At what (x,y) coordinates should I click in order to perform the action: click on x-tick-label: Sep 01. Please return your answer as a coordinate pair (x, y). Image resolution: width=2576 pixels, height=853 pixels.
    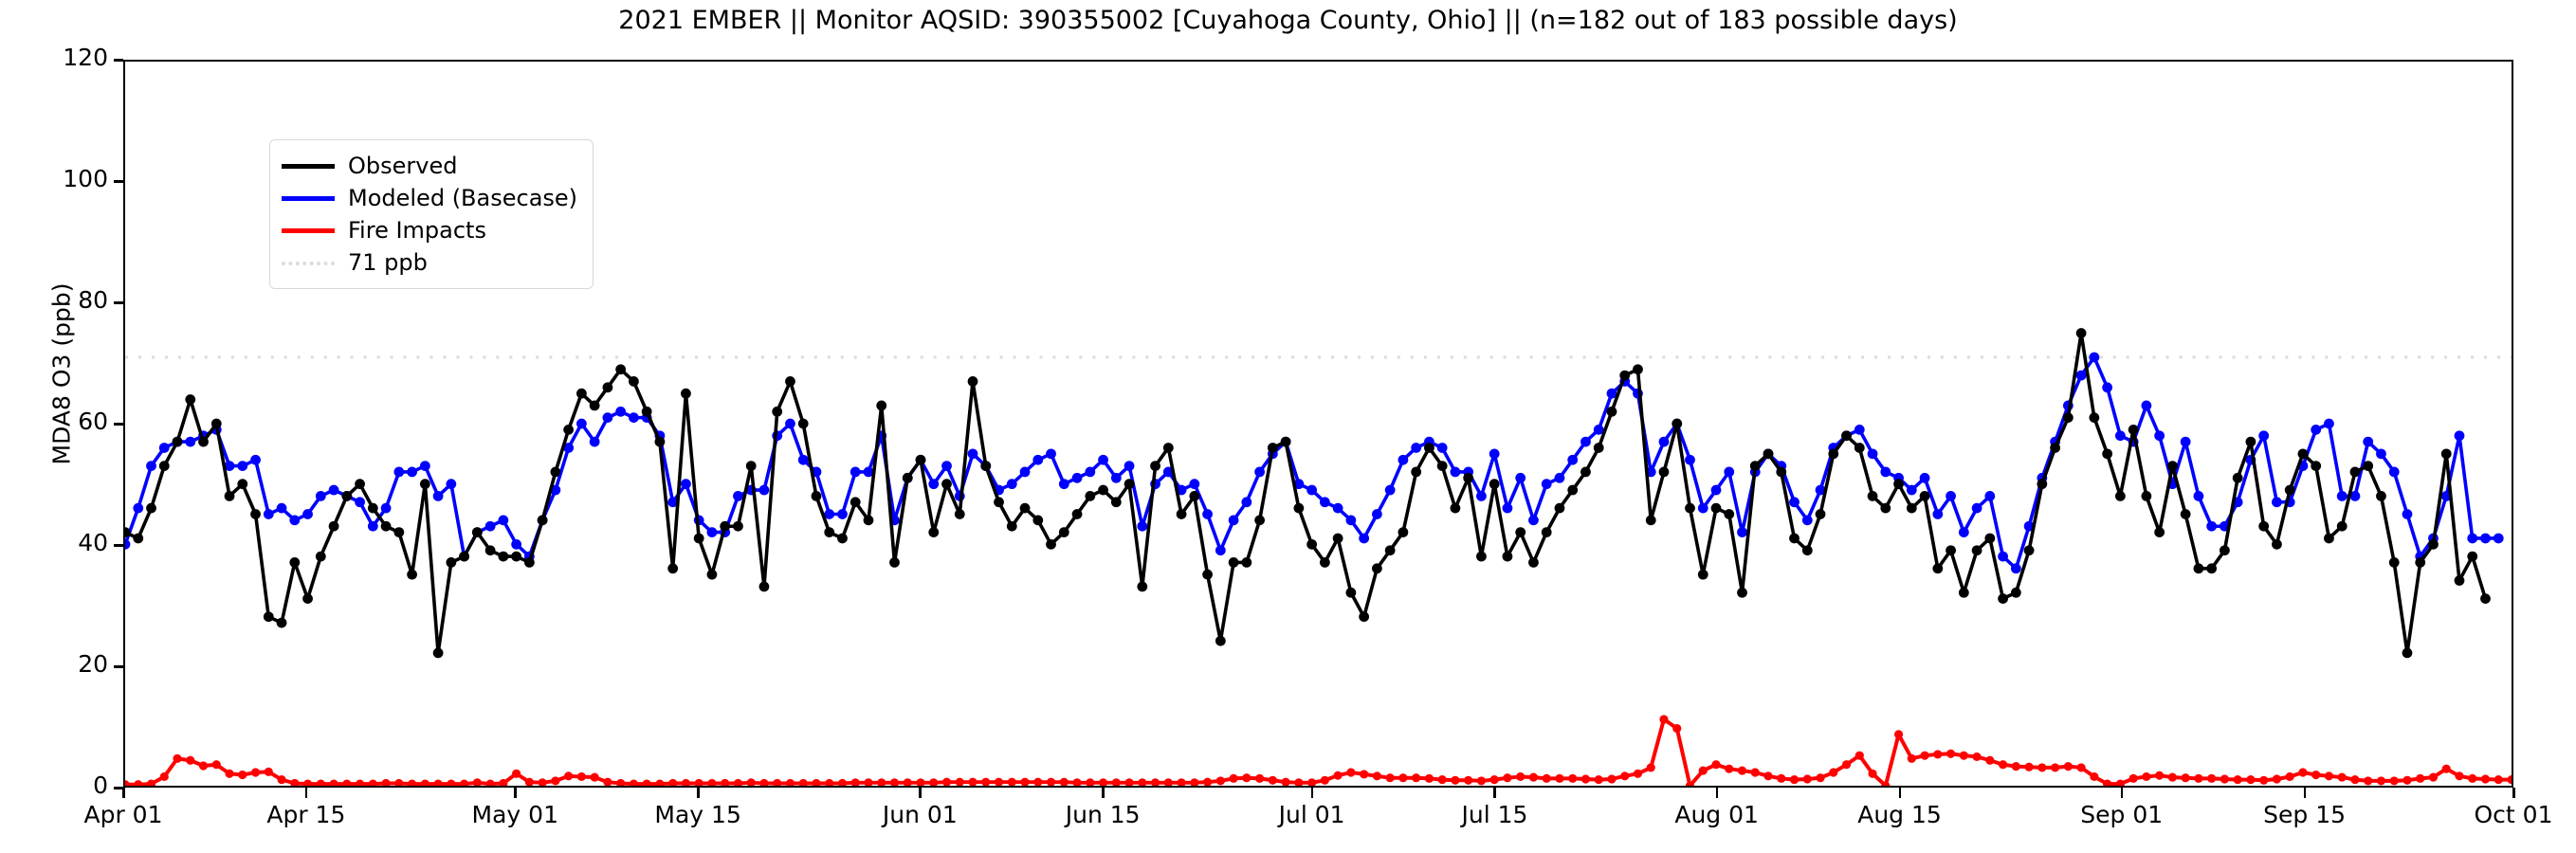
    Looking at the image, I should click on (2122, 814).